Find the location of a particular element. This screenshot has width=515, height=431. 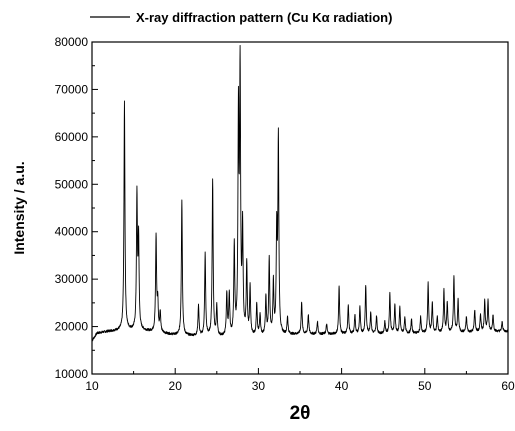

y-tick-label: 60000 is located at coordinates (72, 137).